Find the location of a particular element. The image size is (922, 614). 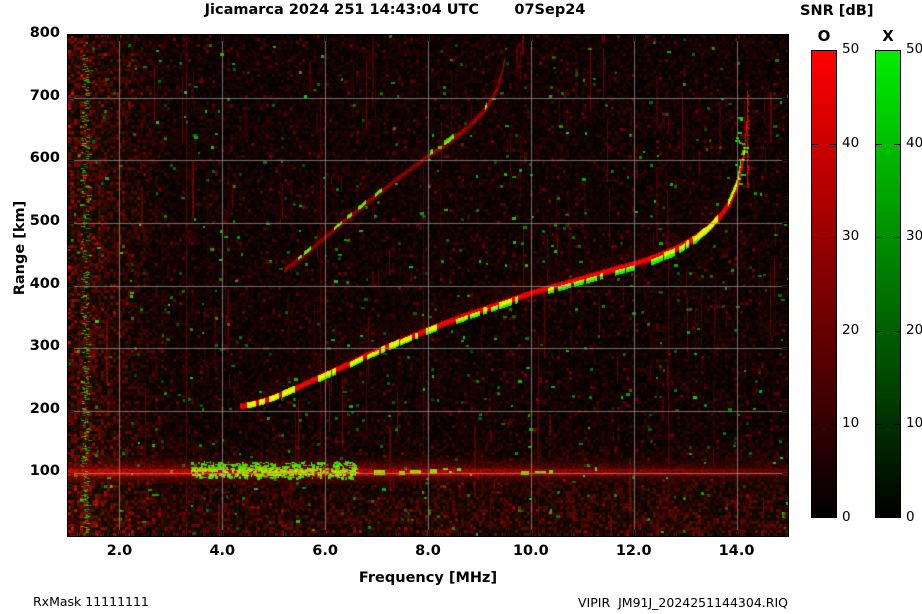

colorbar-x-scale is located at coordinates (888, 284).